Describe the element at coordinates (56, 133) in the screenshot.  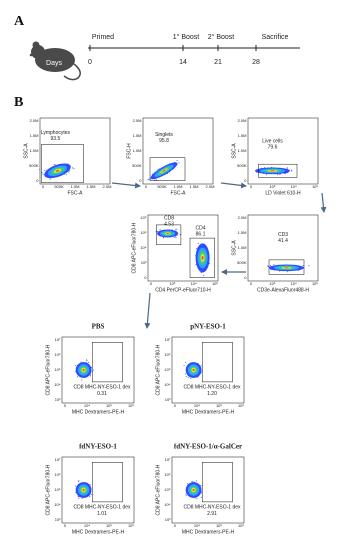
I see `gate-name: Lymphocytes` at that location.